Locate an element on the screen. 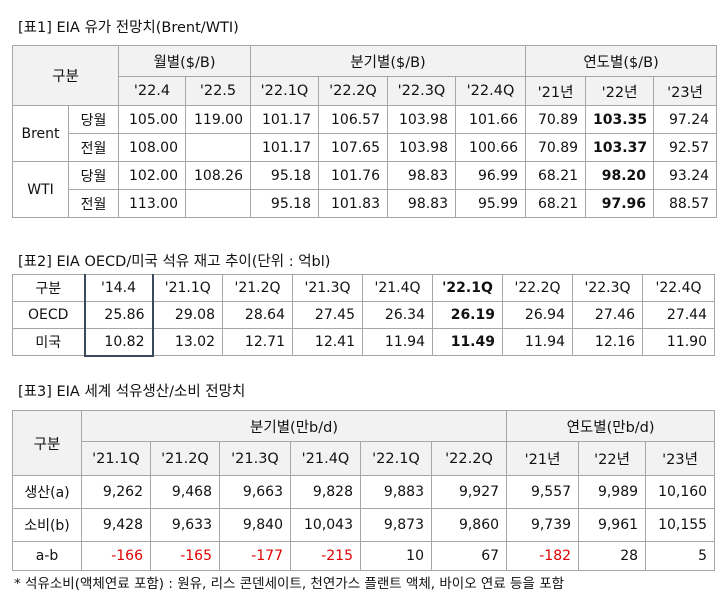 The height and width of the screenshot is (599, 727). table-cell: 93.24 is located at coordinates (685, 175).